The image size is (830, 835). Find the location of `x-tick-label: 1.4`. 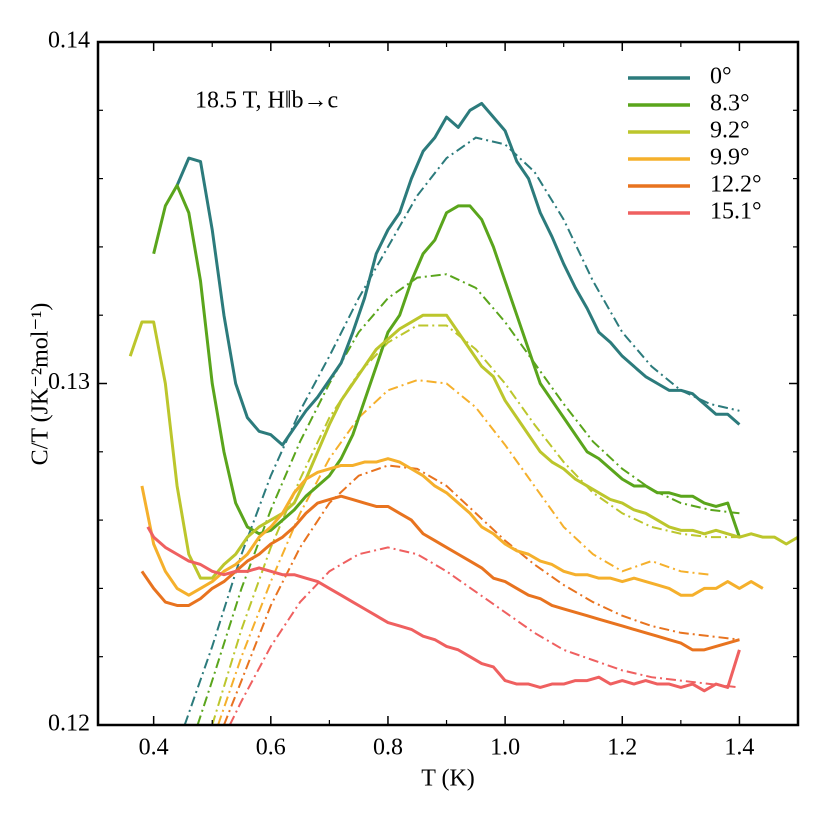

x-tick-label: 1.4 is located at coordinates (739, 748).